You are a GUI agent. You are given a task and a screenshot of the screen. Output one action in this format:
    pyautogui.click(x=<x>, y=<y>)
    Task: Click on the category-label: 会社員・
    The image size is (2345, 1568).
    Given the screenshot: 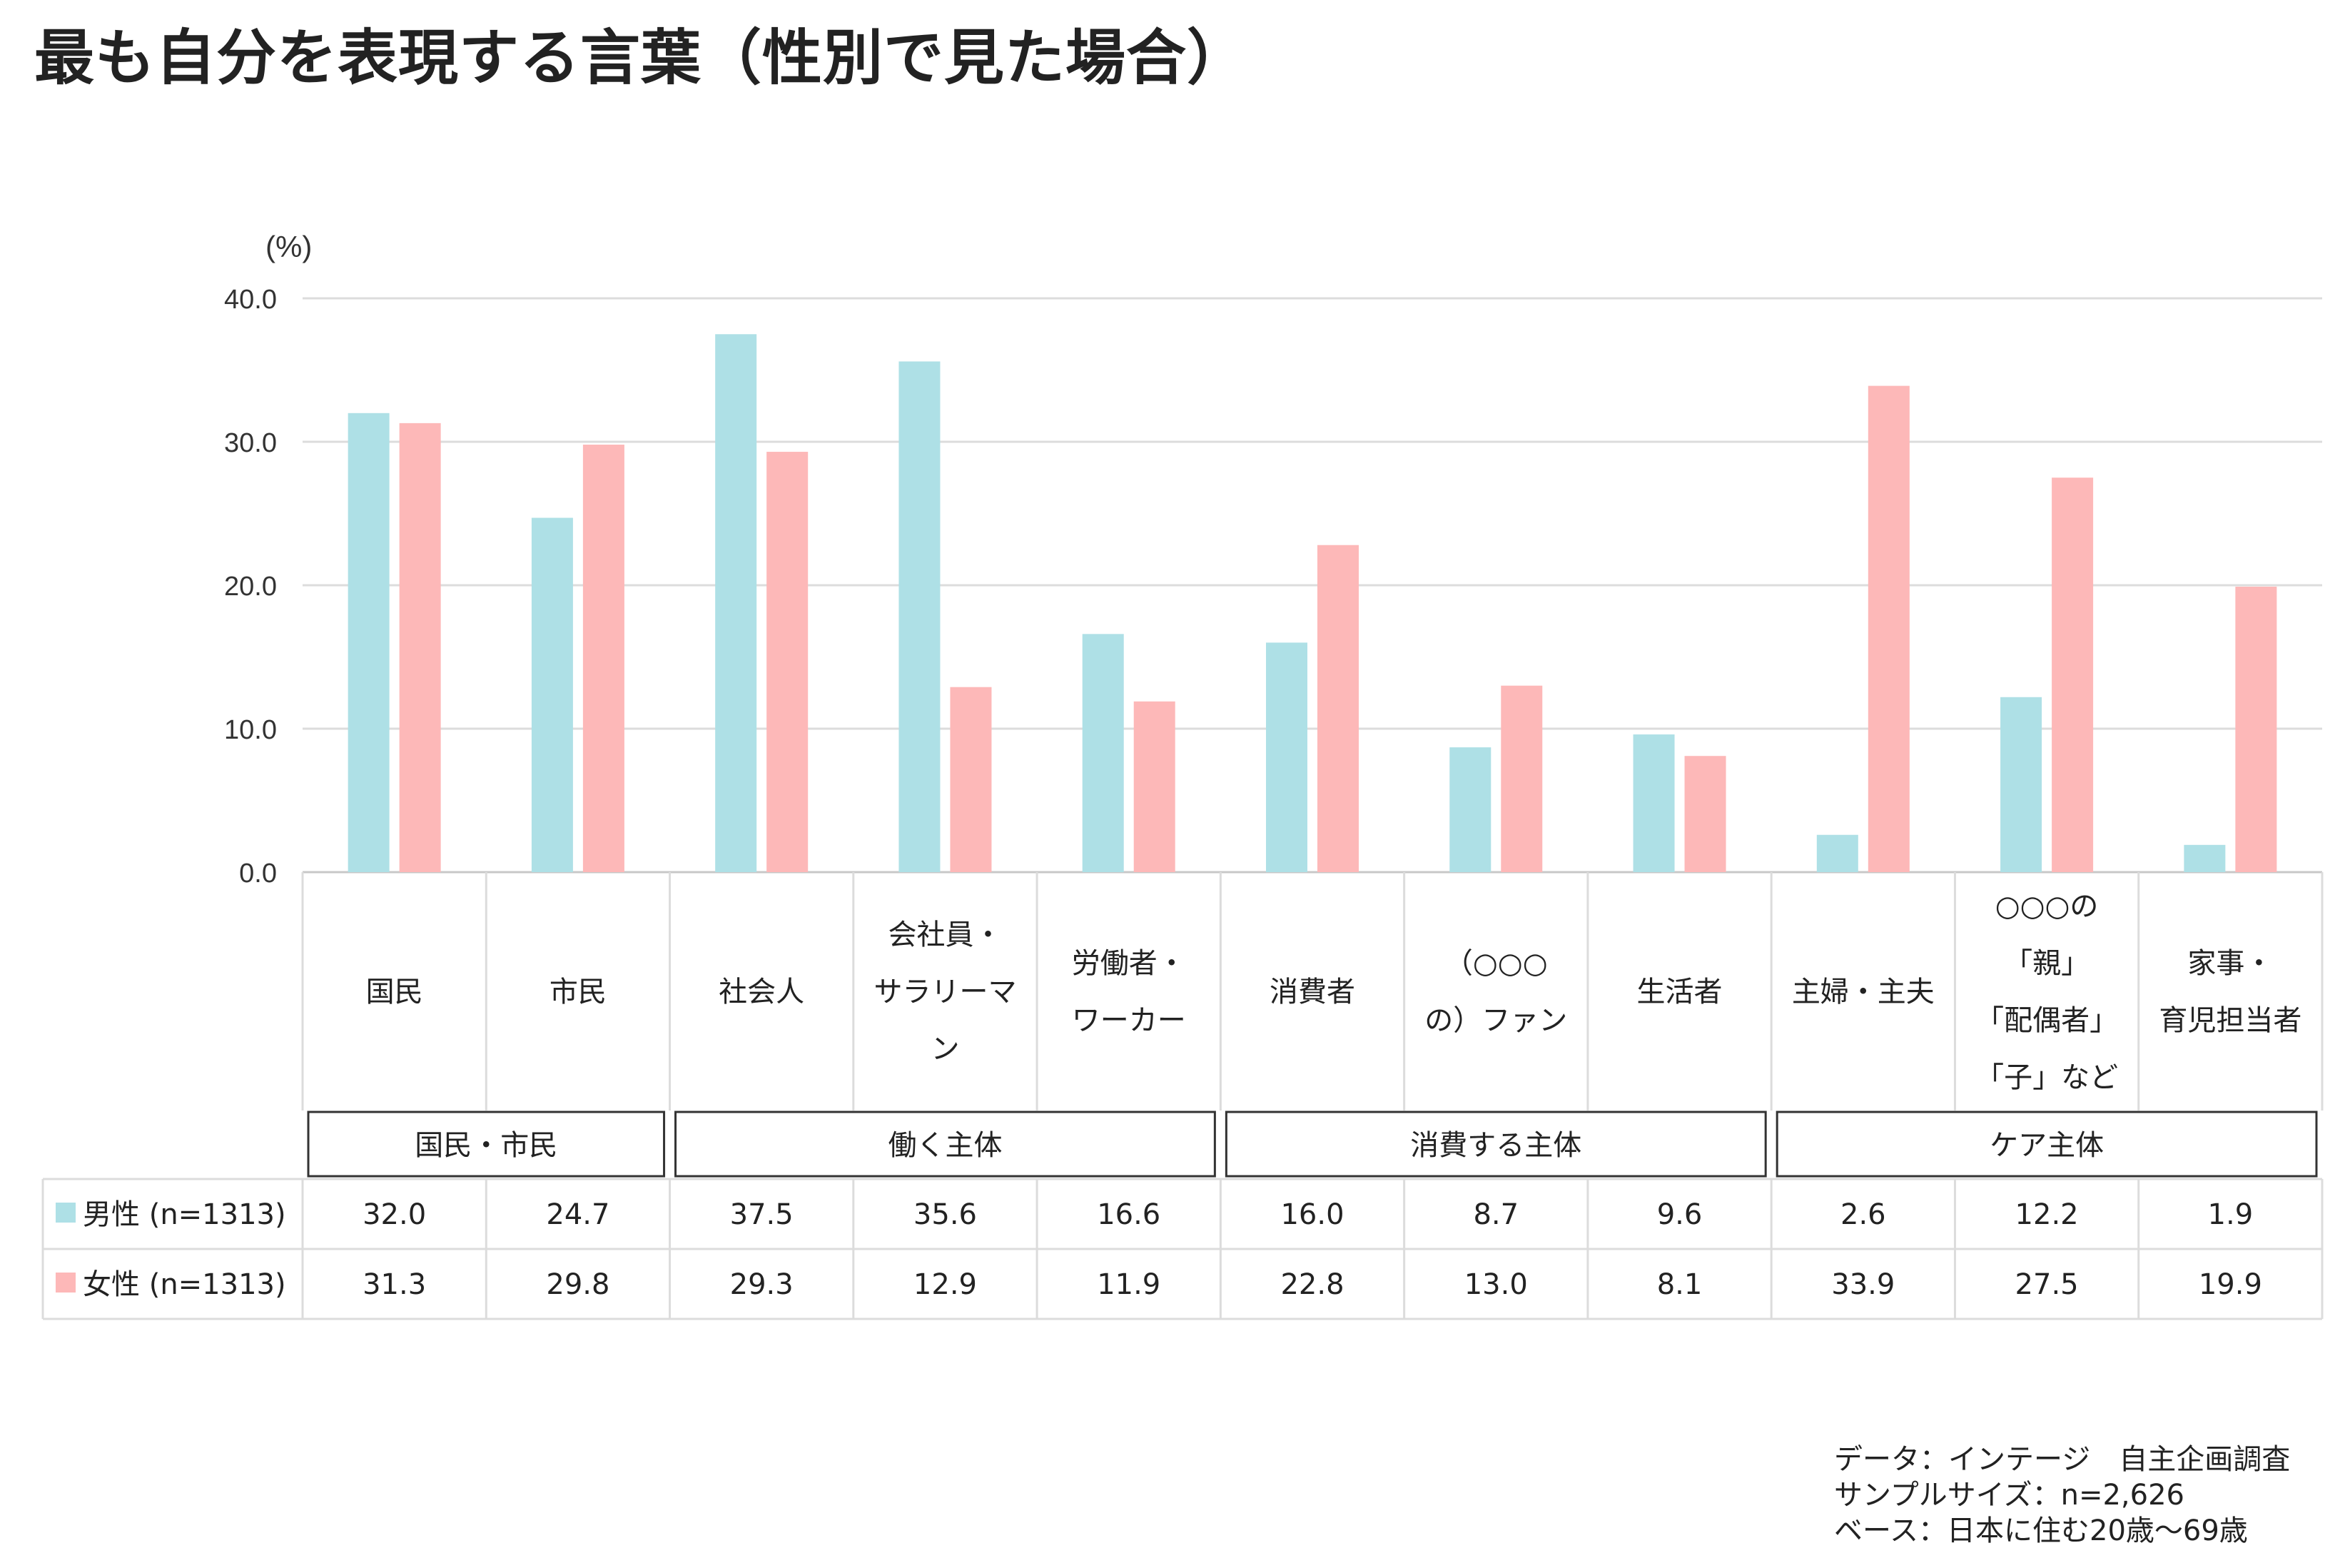 What is the action you would take?
    pyautogui.click(x=945, y=935)
    